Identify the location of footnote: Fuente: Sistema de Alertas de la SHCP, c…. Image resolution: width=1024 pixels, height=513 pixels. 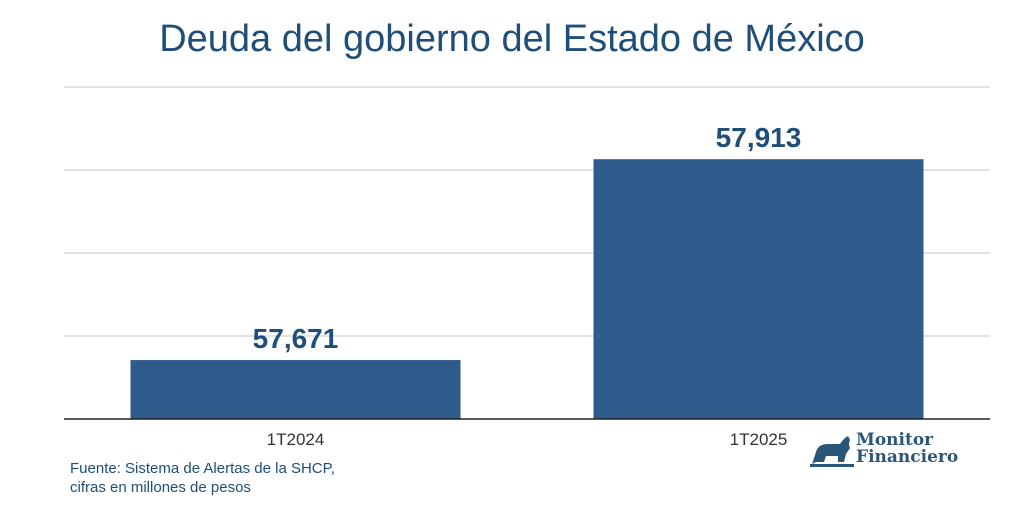
(202, 478).